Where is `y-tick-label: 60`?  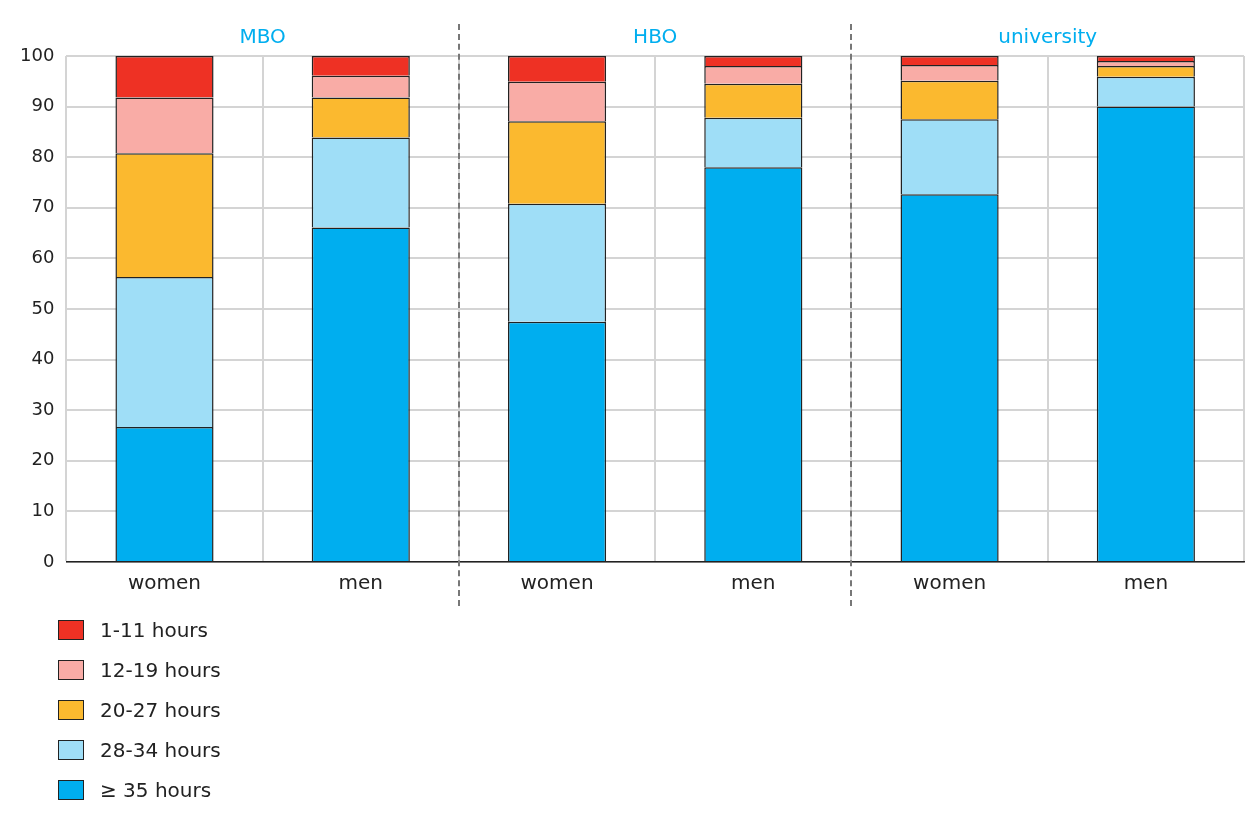
y-tick-label: 60 is located at coordinates (43, 257).